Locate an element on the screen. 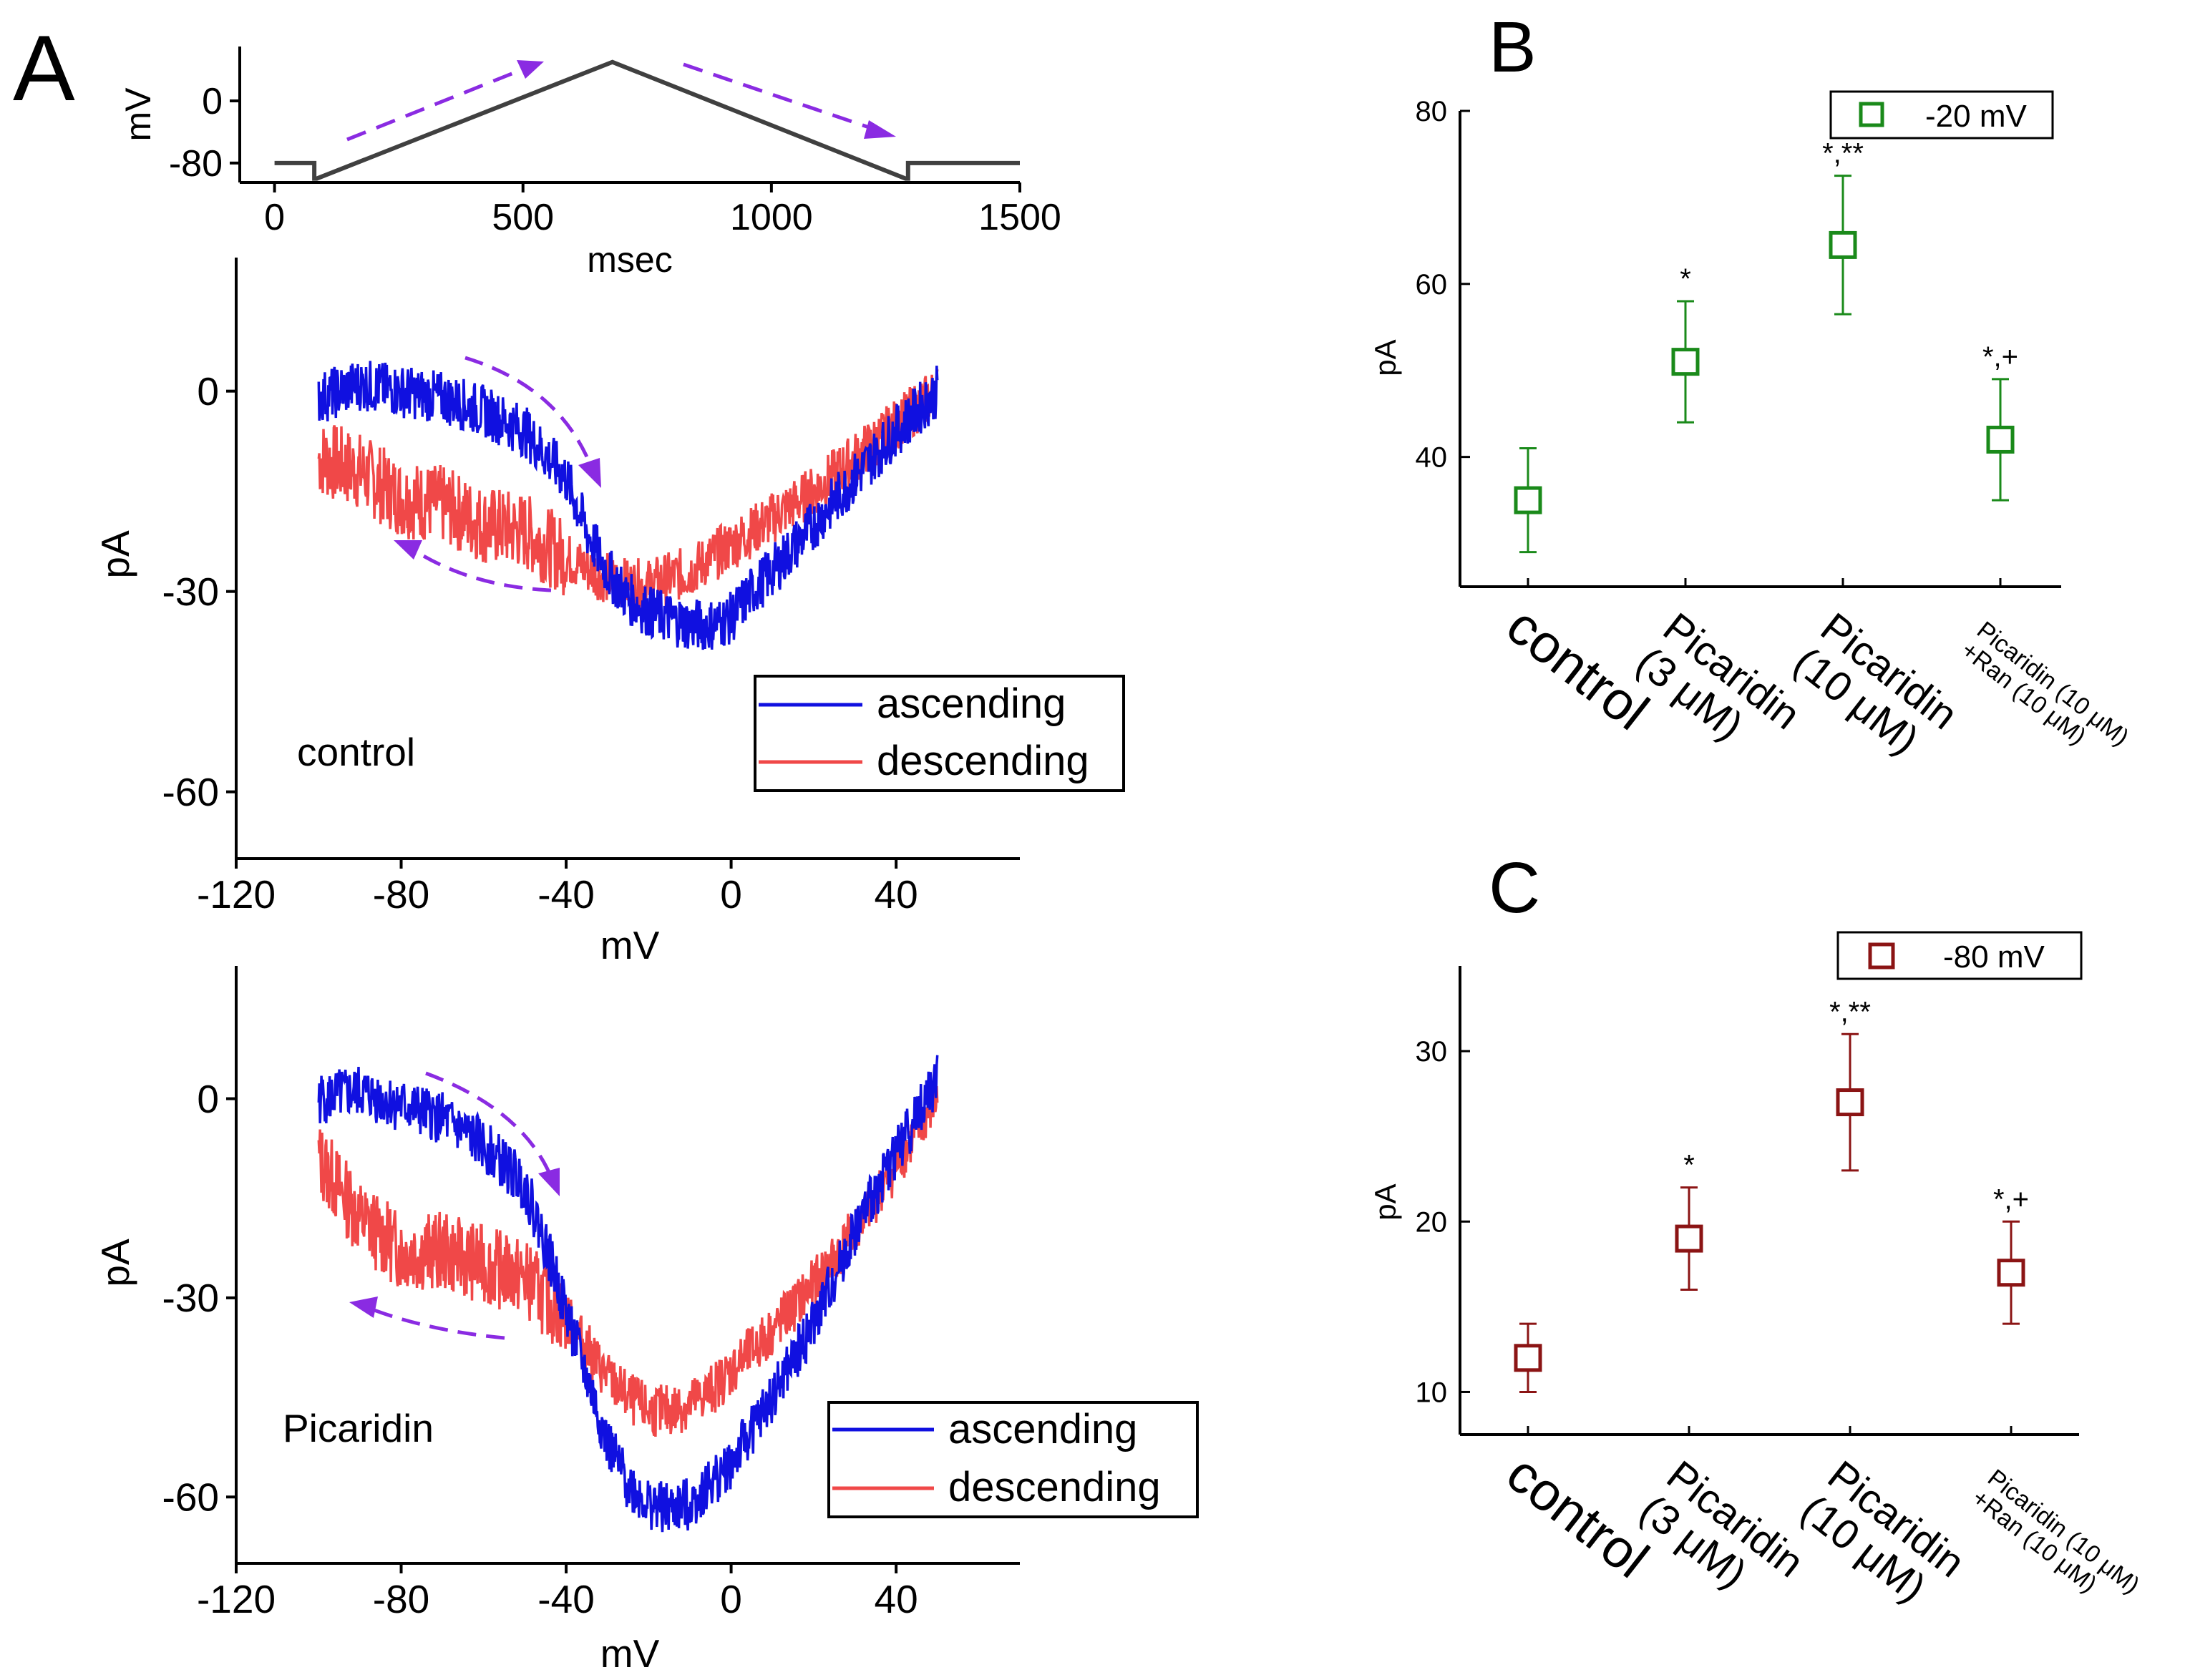 The height and width of the screenshot is (1680, 2185). picaridin-ascending-arrow is located at coordinates (493, 1133).